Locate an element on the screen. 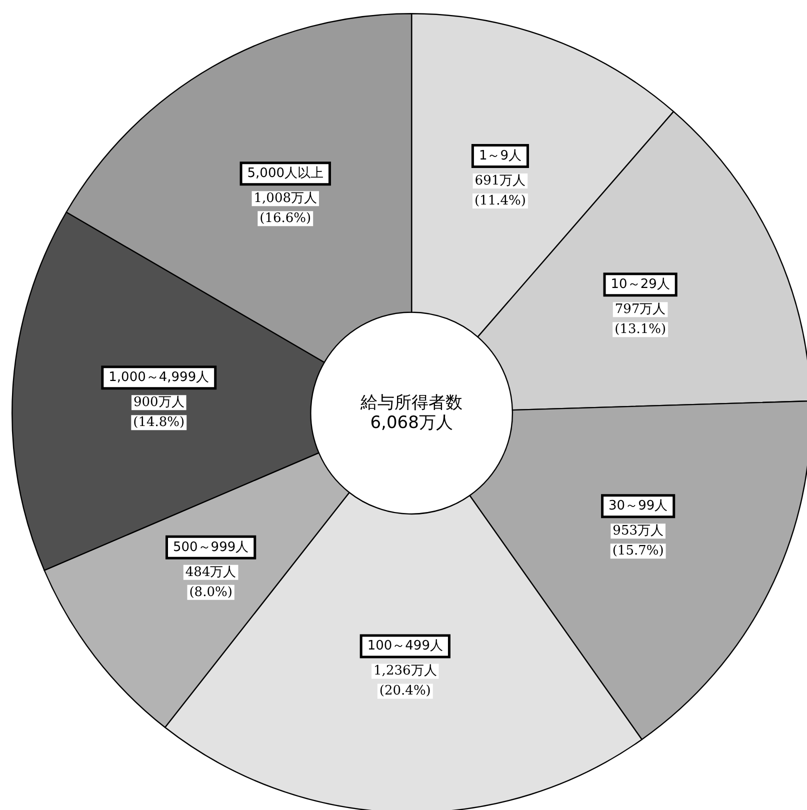 The height and width of the screenshot is (810, 807). data-label: 900万人 (14.8%) is located at coordinates (159, 412).